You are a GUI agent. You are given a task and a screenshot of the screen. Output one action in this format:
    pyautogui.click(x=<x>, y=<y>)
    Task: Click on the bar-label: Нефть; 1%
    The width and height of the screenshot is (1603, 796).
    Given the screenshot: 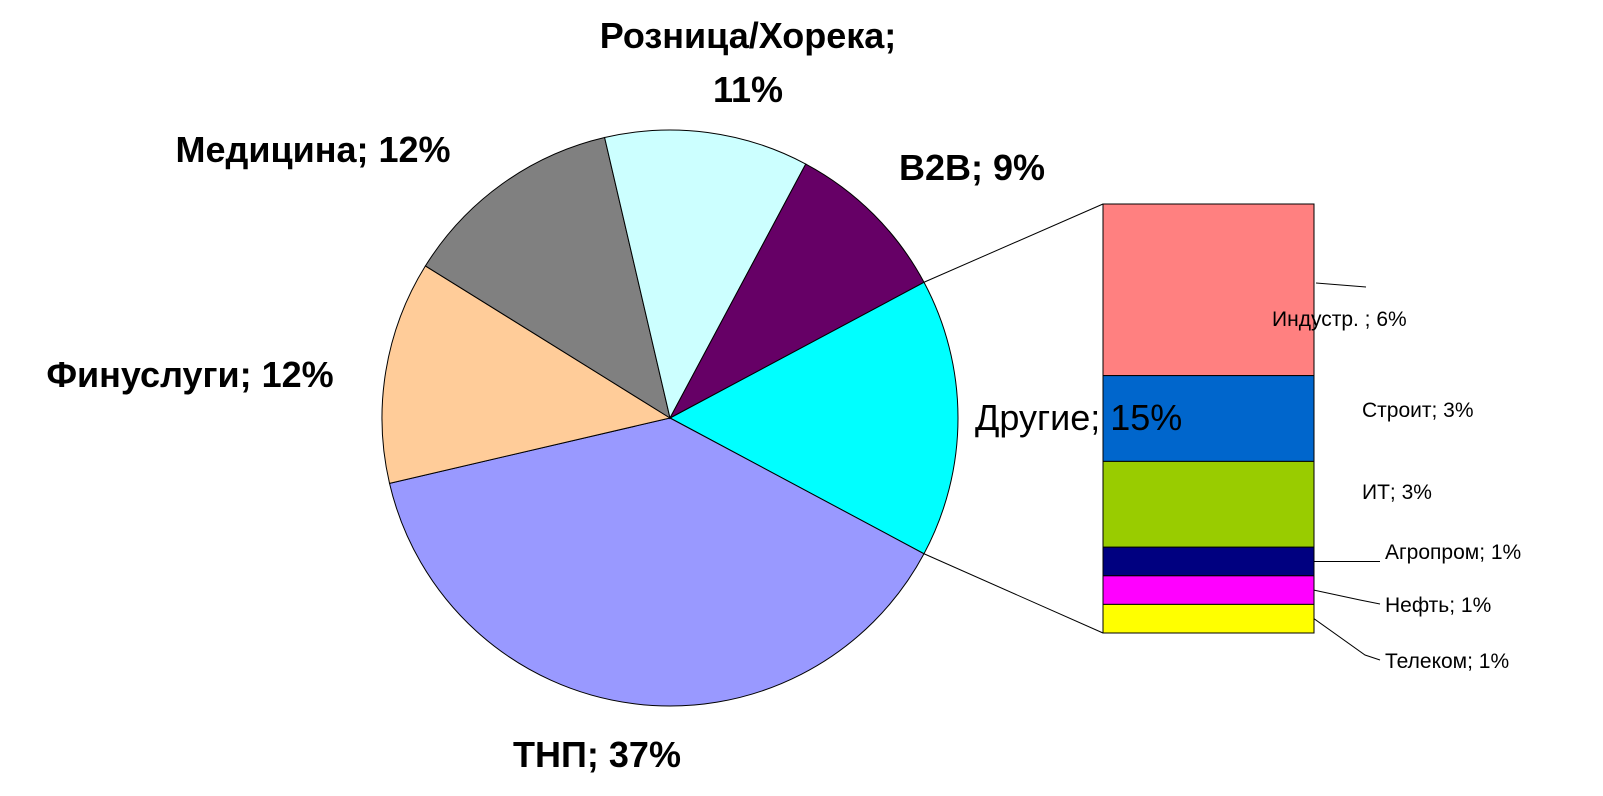 What is the action you would take?
    pyautogui.click(x=1438, y=605)
    